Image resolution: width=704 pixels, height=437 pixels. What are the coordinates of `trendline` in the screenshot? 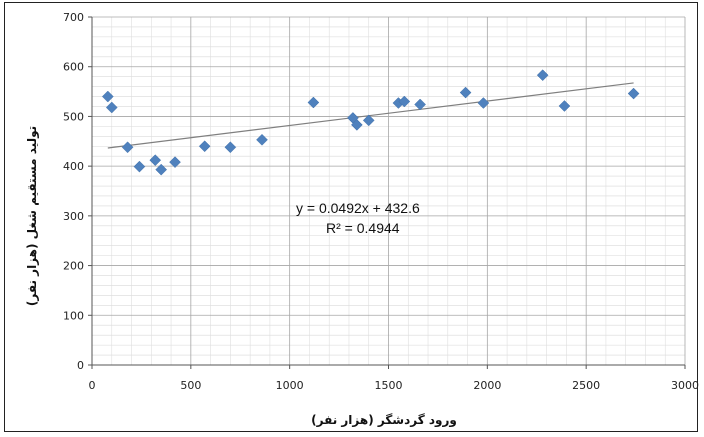 It's located at (370, 115).